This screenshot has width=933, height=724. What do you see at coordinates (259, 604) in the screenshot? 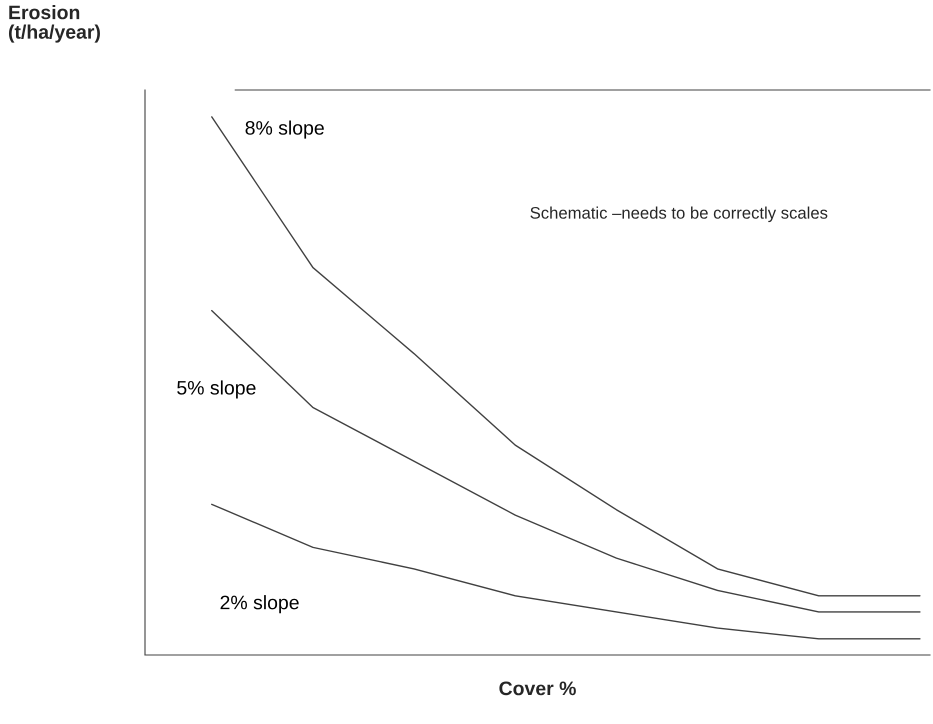
I see `text: 2% slope` at bounding box center [259, 604].